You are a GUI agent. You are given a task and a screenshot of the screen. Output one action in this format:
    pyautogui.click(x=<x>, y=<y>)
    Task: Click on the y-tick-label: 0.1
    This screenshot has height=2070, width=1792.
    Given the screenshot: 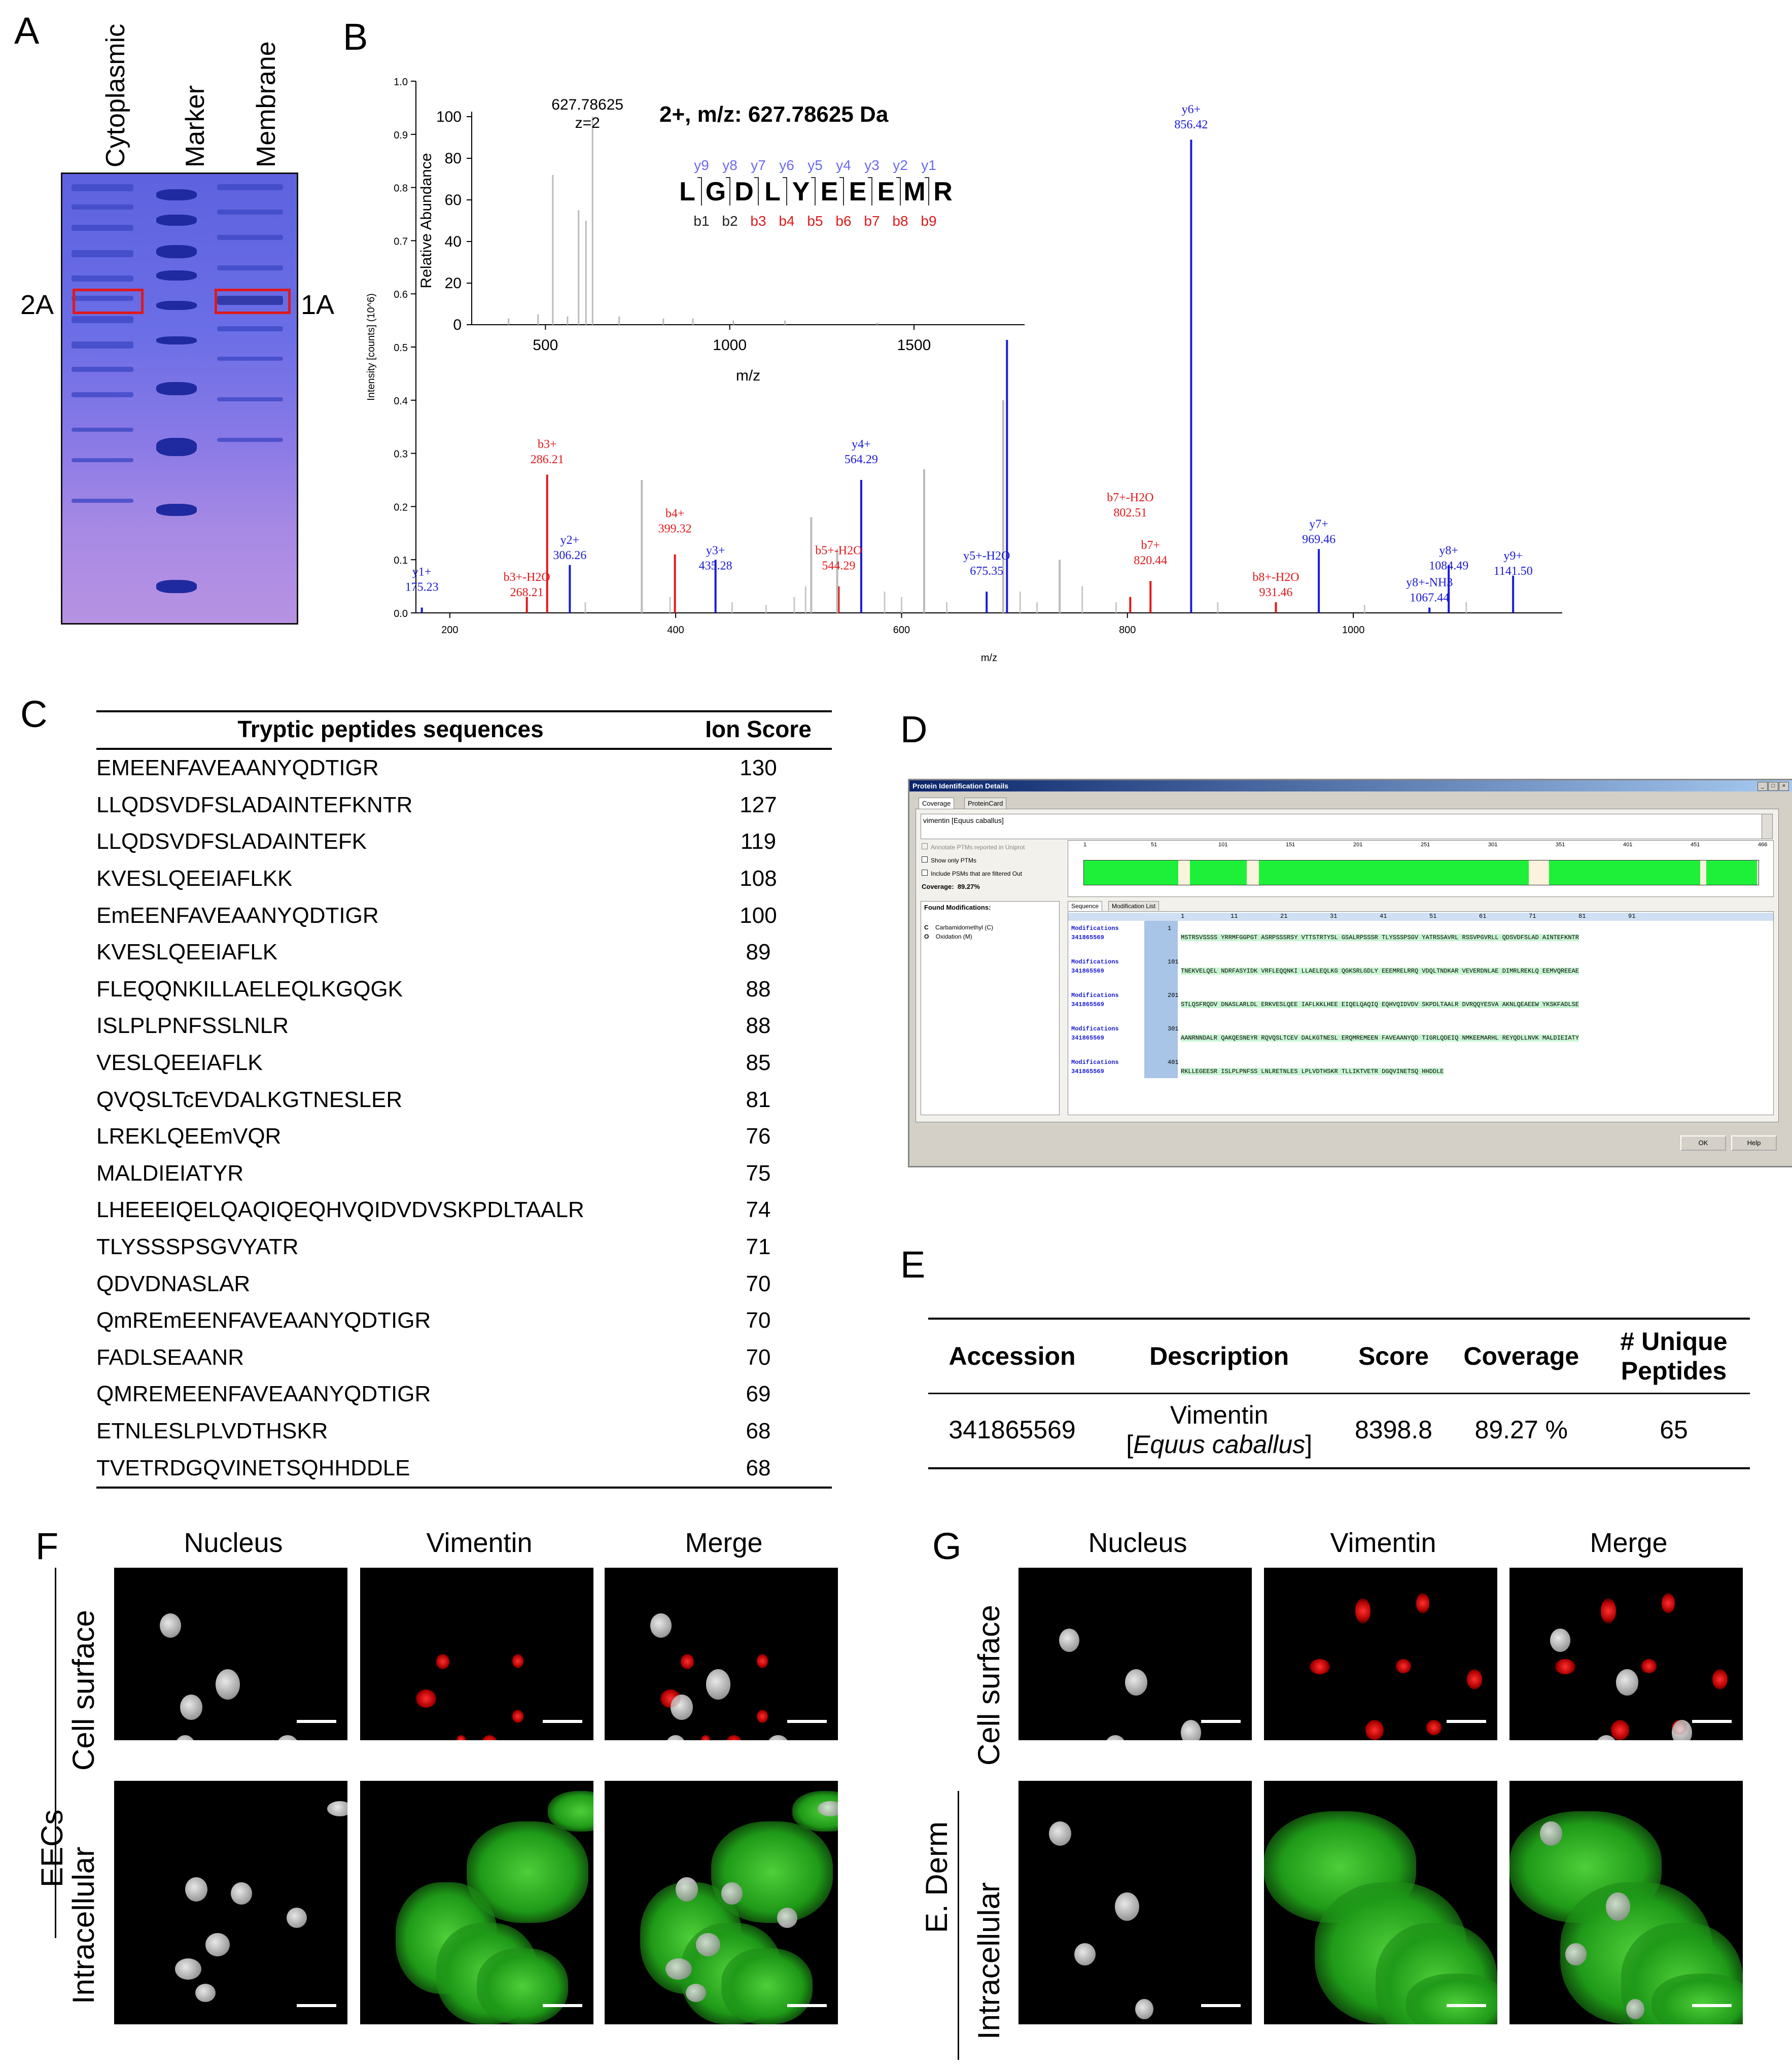 What is the action you would take?
    pyautogui.click(x=401, y=560)
    